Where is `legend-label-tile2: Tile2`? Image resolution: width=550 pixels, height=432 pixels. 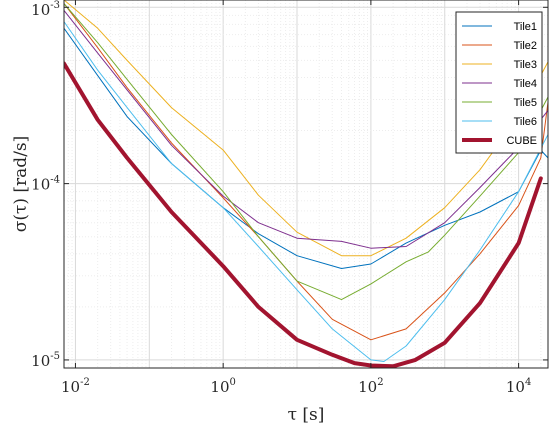
legend-label-tile2: Tile2 is located at coordinates (525, 46).